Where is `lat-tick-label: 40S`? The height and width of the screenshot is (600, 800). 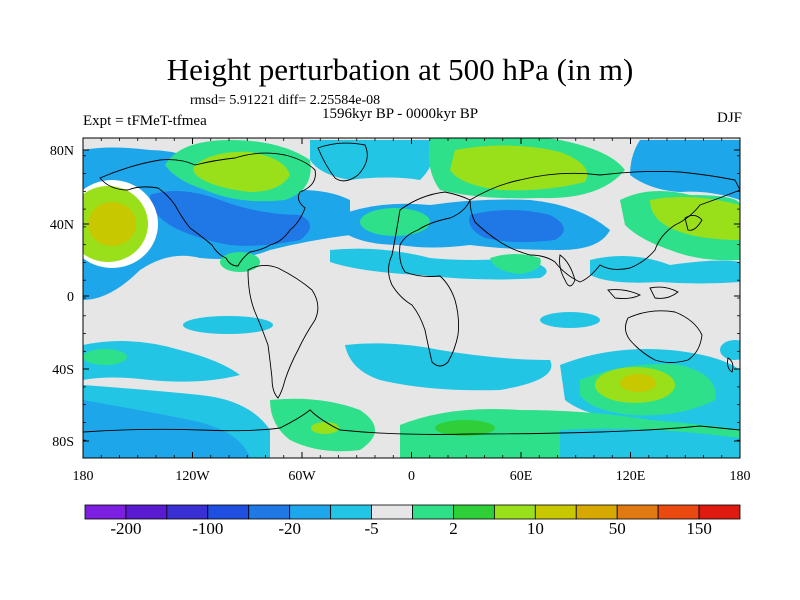
lat-tick-label: 40S is located at coordinates (63, 370).